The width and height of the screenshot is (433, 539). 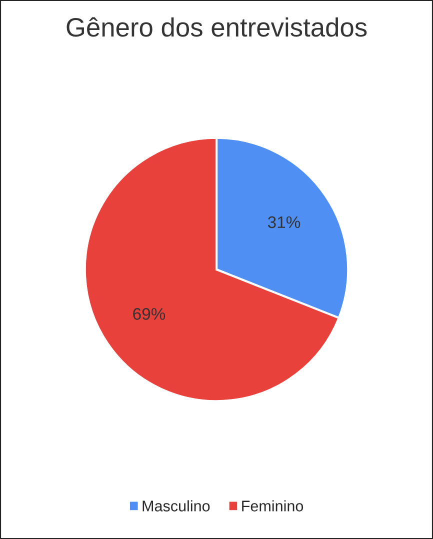 I want to click on legend-label: Masculino, so click(x=176, y=506).